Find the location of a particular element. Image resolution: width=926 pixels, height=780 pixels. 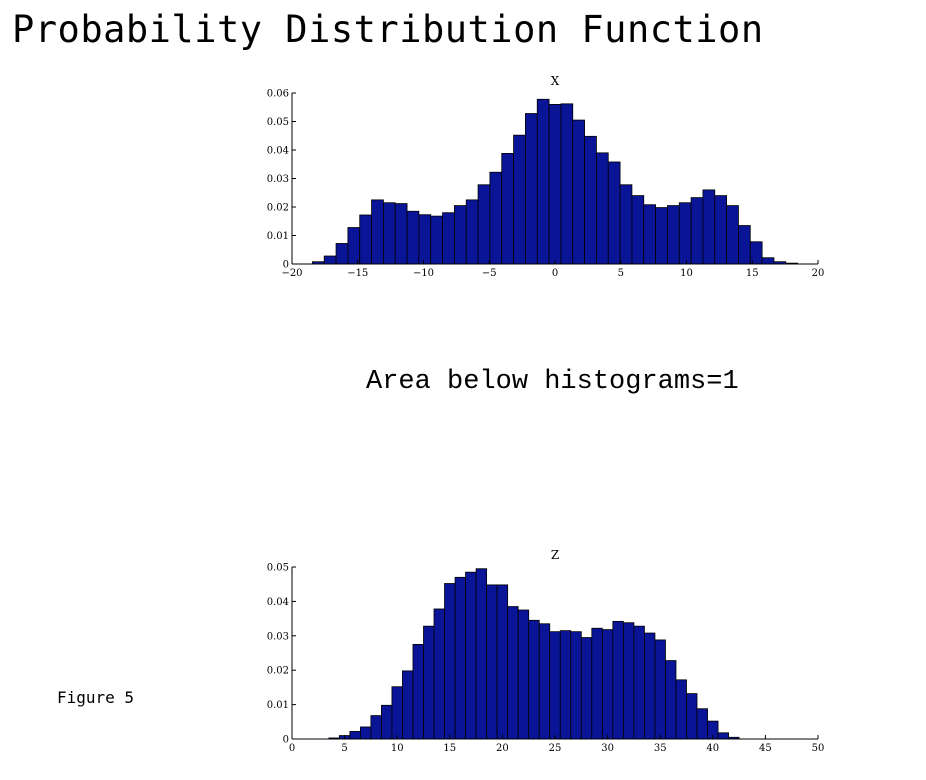

x-hist-x-tick-label: 15 is located at coordinates (752, 273).